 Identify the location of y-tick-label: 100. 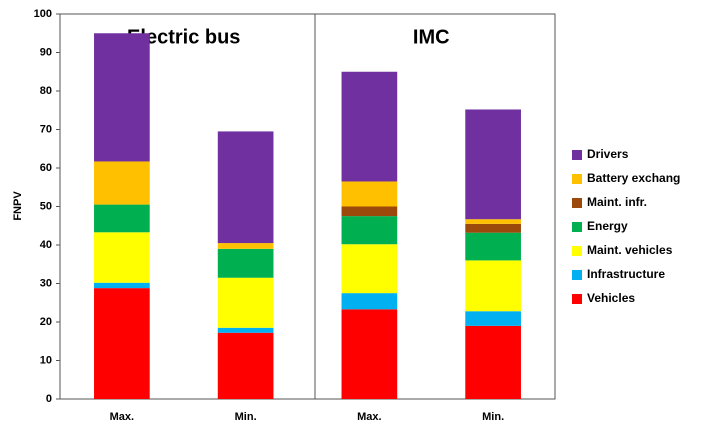
(43, 14).